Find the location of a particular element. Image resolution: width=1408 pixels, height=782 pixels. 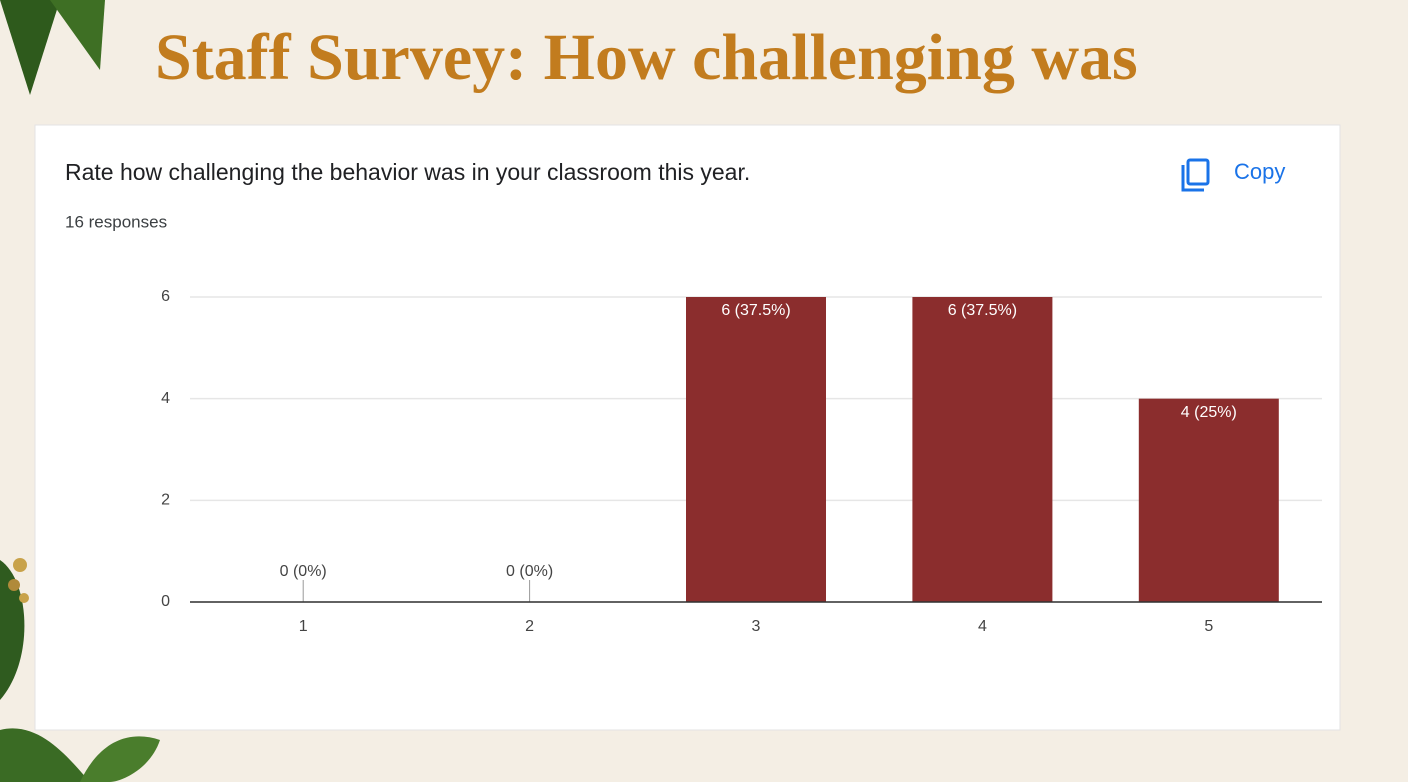

slide-title: Staff Survey: How challenging was is located at coordinates (646, 57).